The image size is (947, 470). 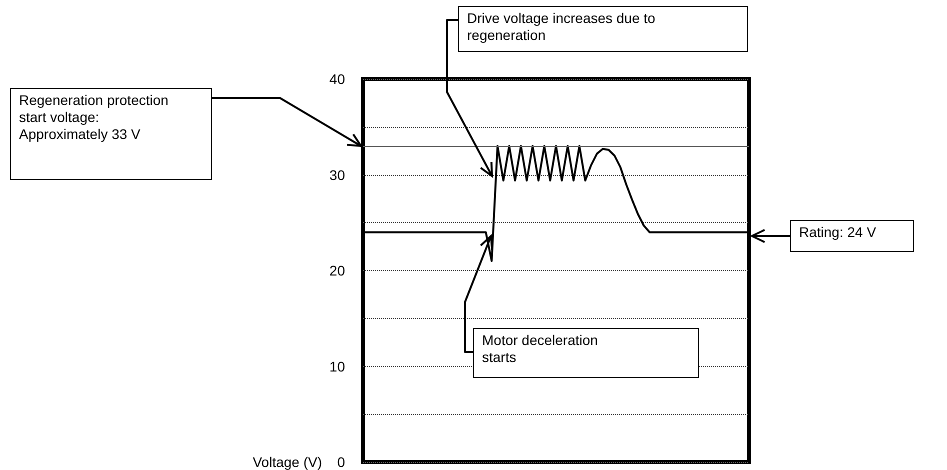 I want to click on annotation: Motor deceleration starts, so click(x=540, y=349).